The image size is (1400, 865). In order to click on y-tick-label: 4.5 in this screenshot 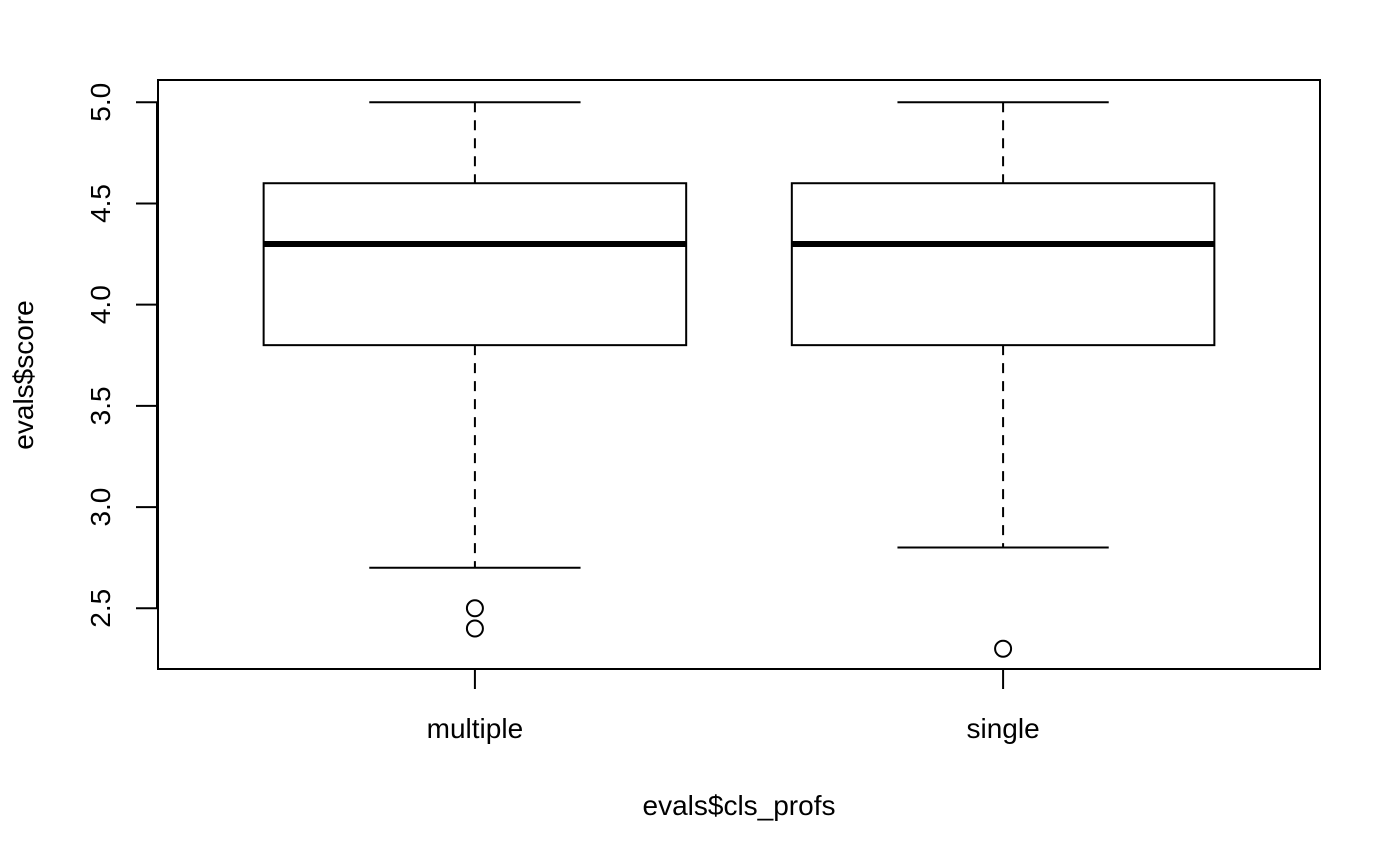, I will do `click(100, 203)`.